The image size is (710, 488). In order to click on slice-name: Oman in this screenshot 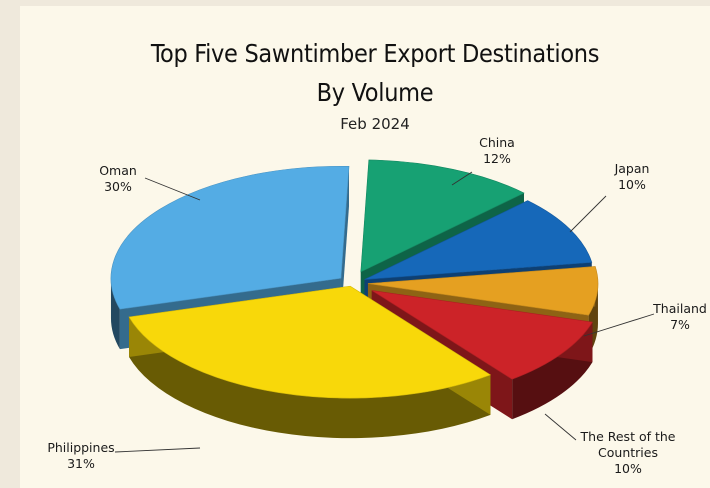, I will do `click(118, 170)`.